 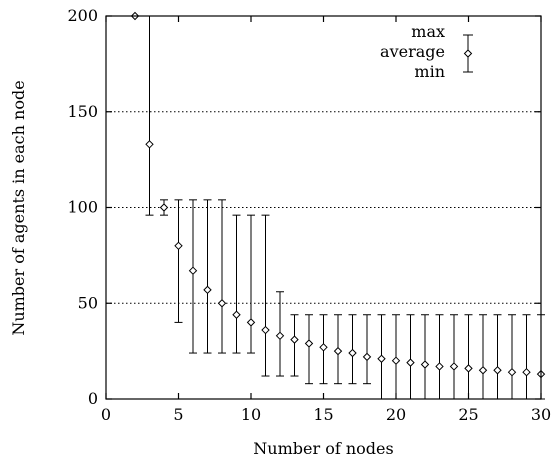 I want to click on x-tick-label: 20, so click(x=396, y=414).